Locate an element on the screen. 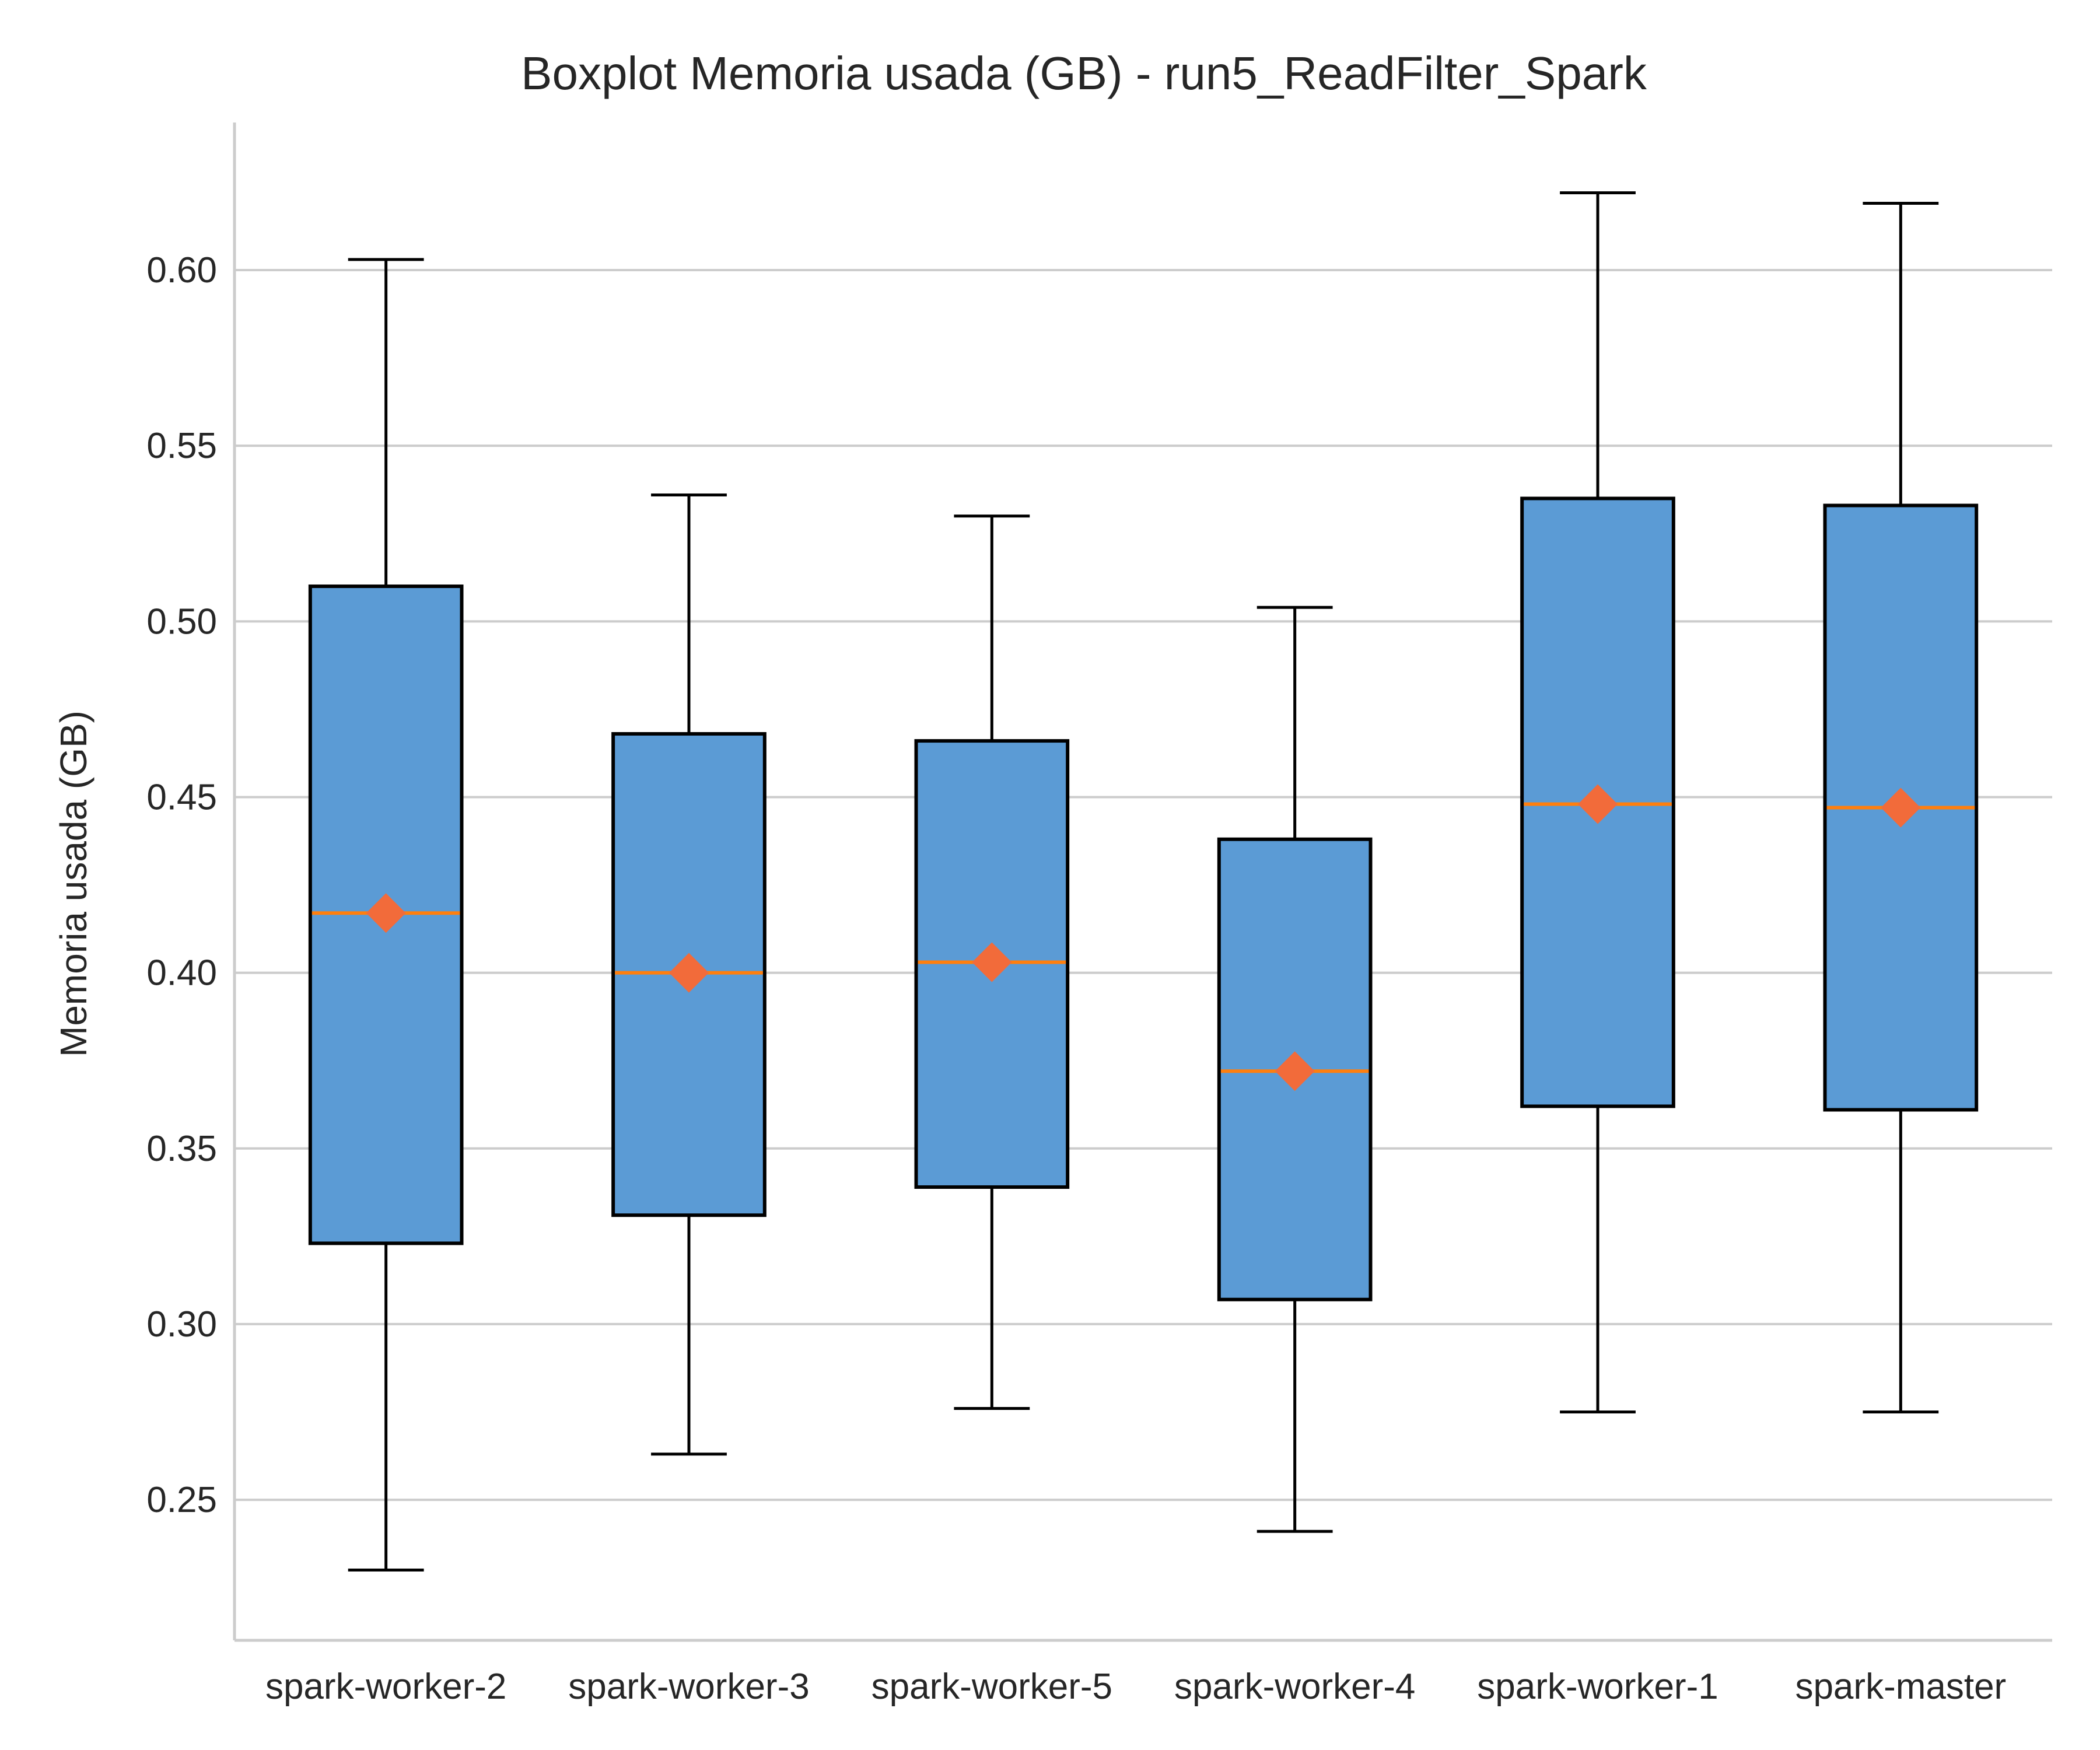 The height and width of the screenshot is (1750, 2100). y-tick-label-0: 0.25 is located at coordinates (181, 1500).